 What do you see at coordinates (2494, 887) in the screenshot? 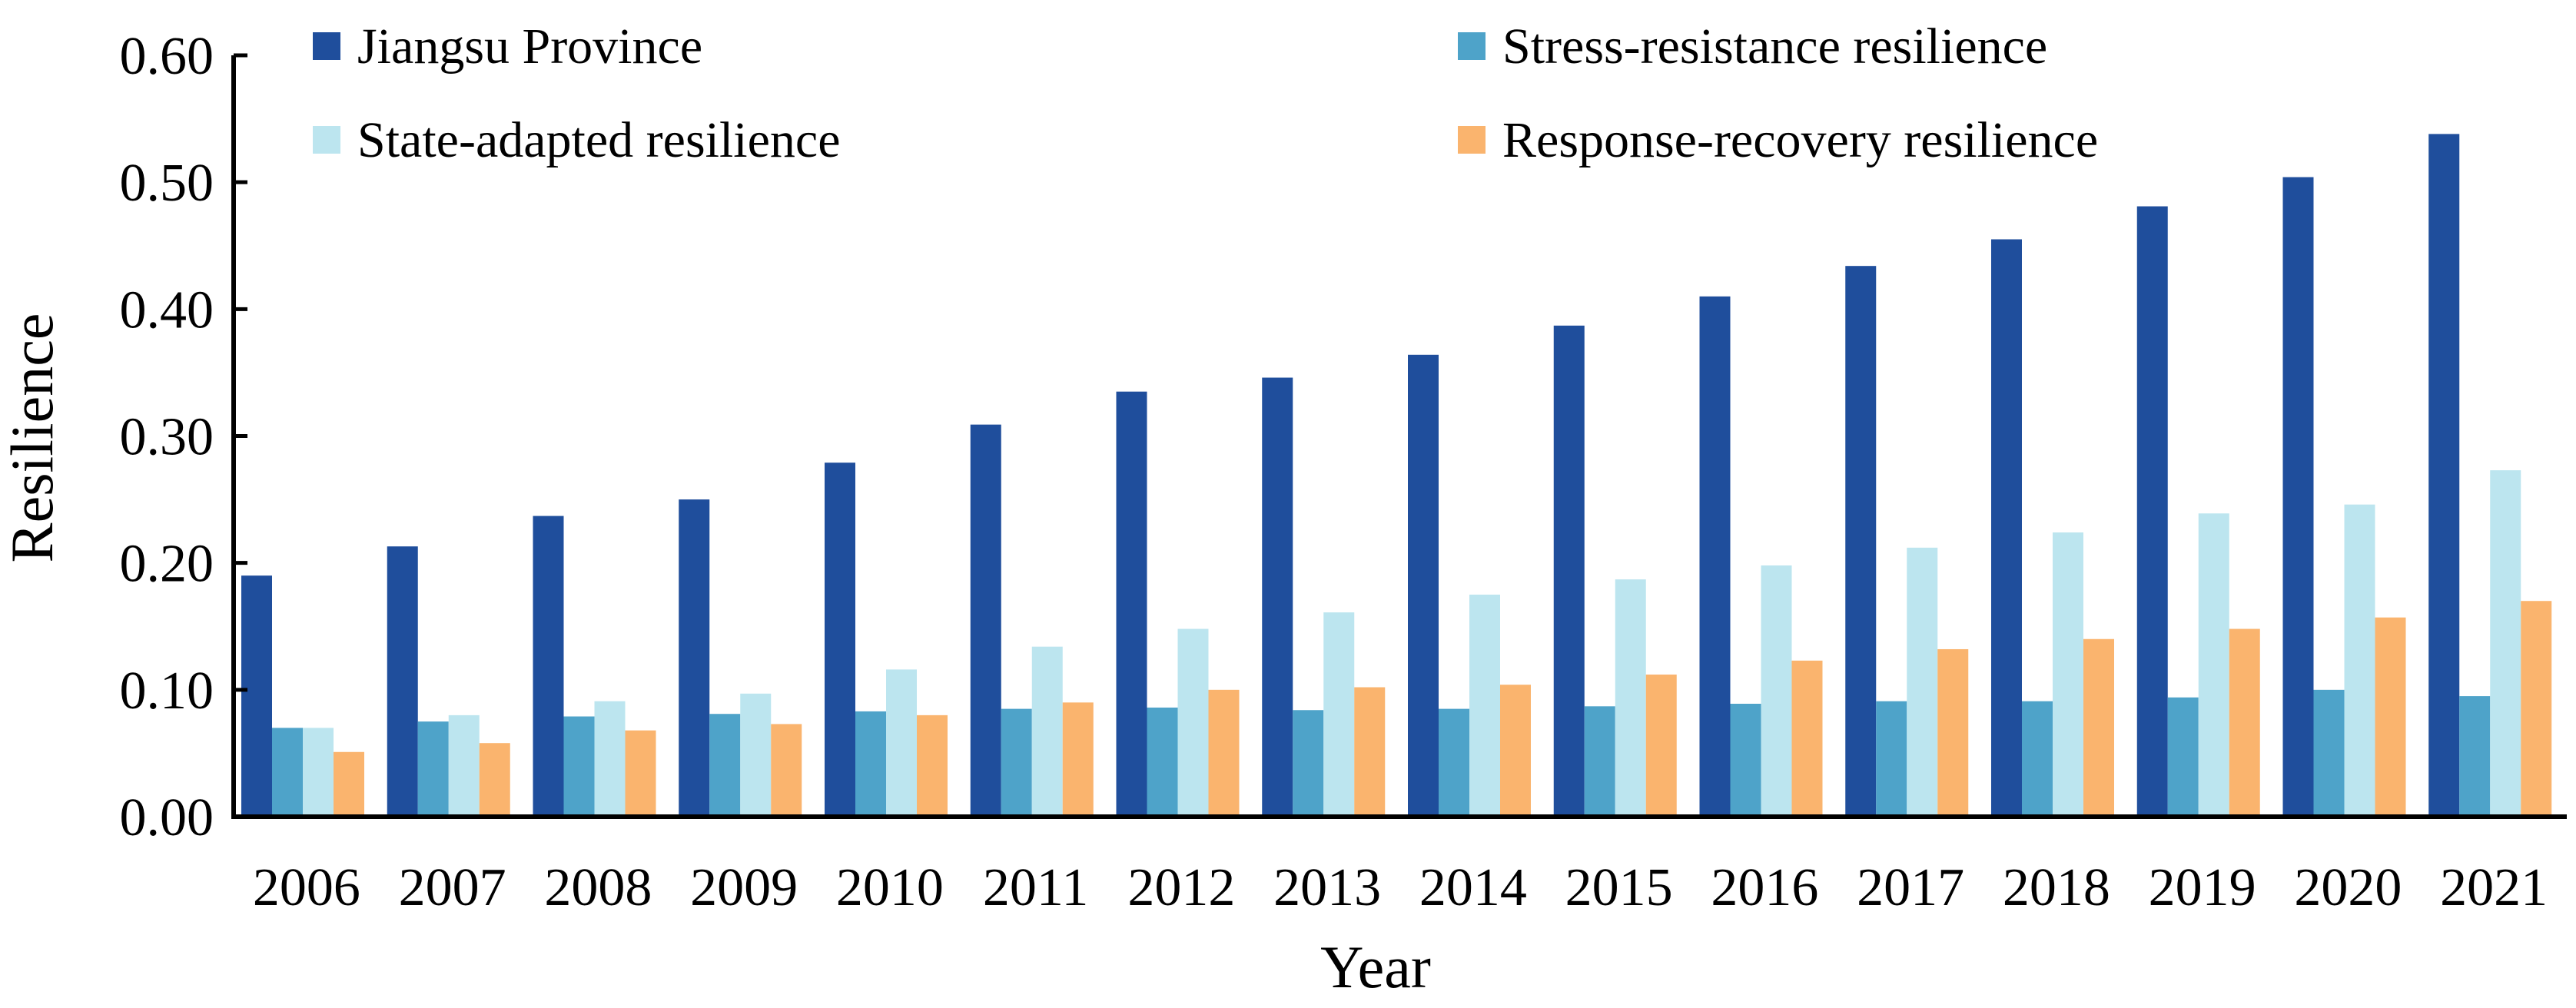
I see `x-tick-label: 2021` at bounding box center [2494, 887].